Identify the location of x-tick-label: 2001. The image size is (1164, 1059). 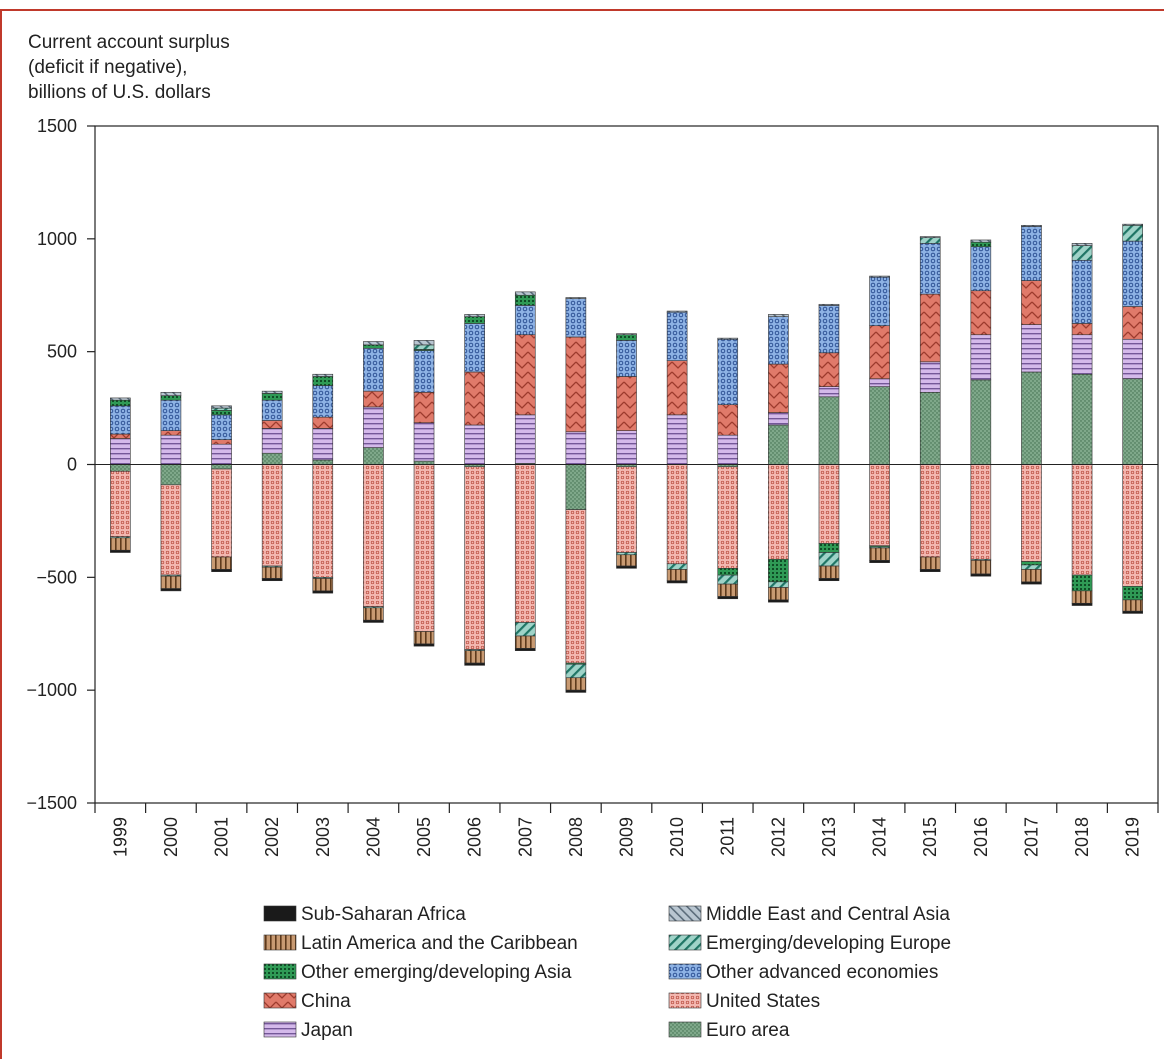
(222, 837).